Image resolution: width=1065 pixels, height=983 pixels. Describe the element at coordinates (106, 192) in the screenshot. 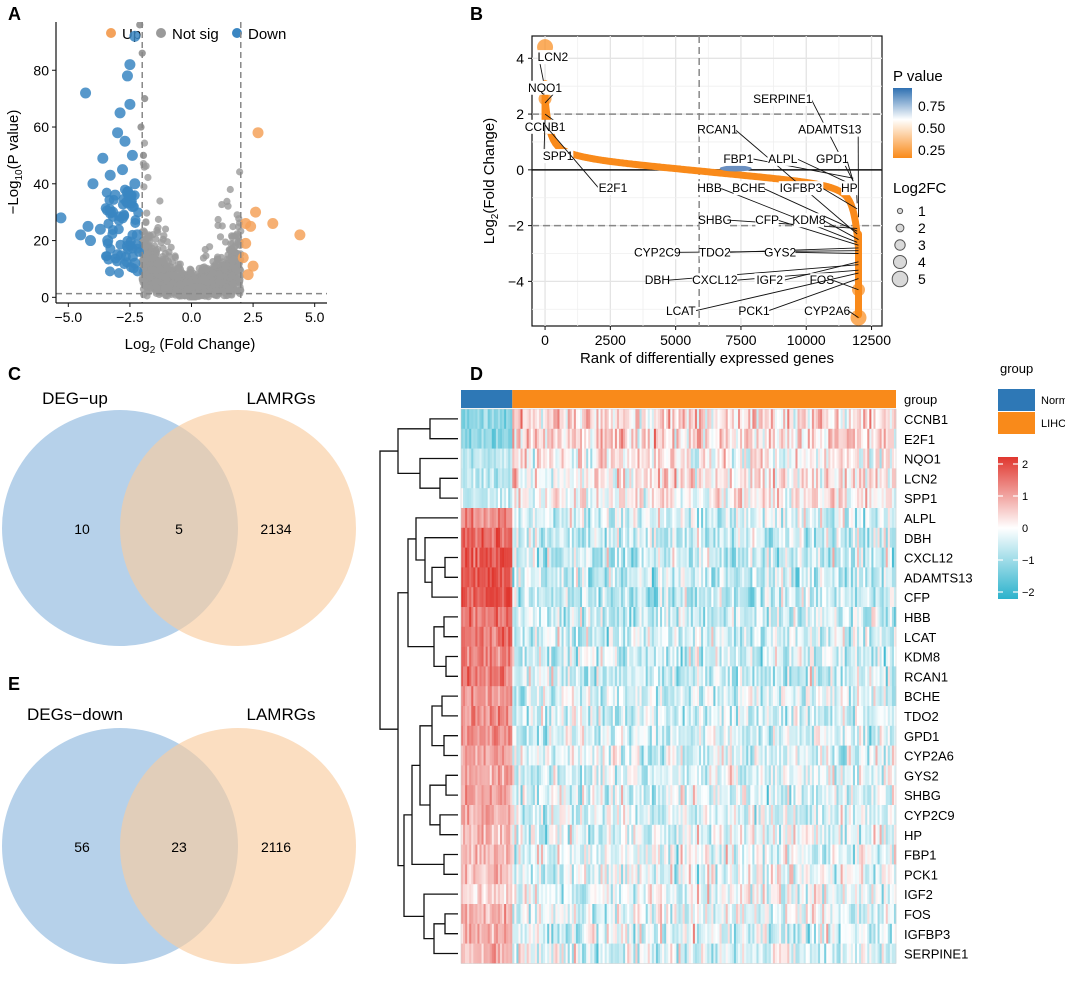

I see `down-point` at that location.